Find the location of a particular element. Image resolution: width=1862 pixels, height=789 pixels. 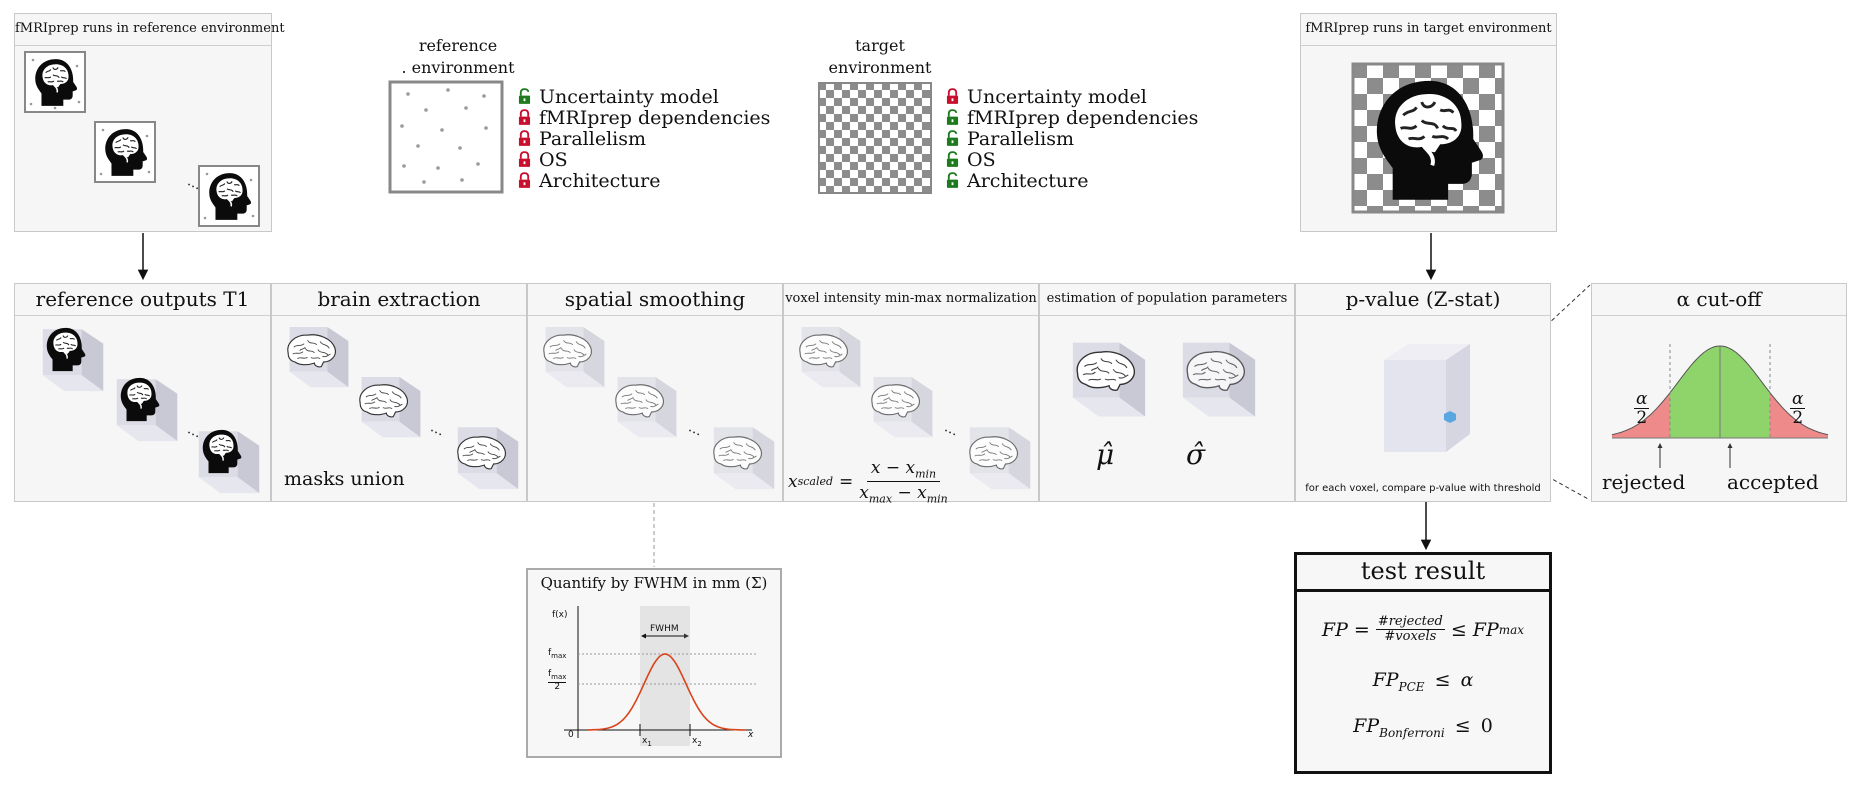

target-lock-row: Uncertainty model is located at coordinates (1072, 96).